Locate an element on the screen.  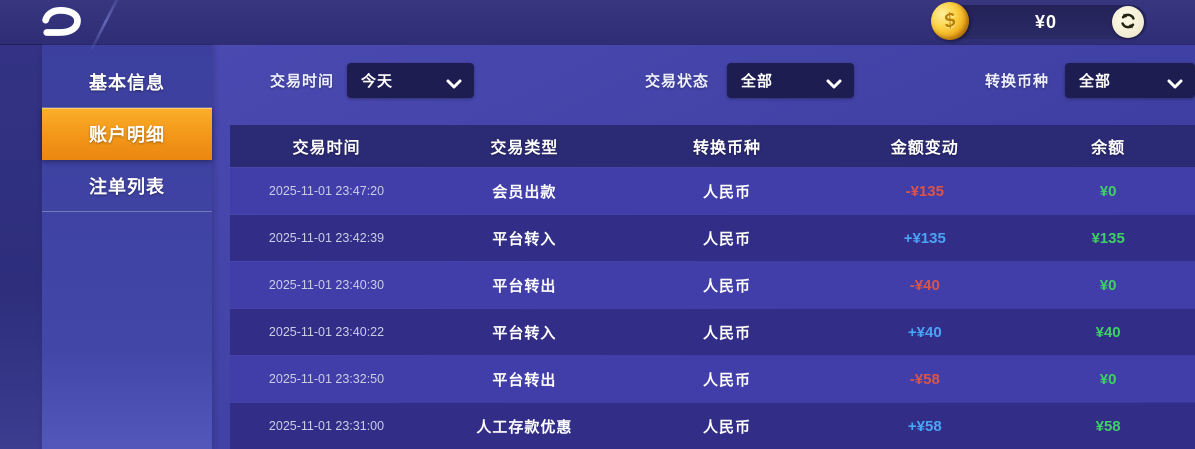
currency-filter-label: 转换币种 is located at coordinates (1017, 81).